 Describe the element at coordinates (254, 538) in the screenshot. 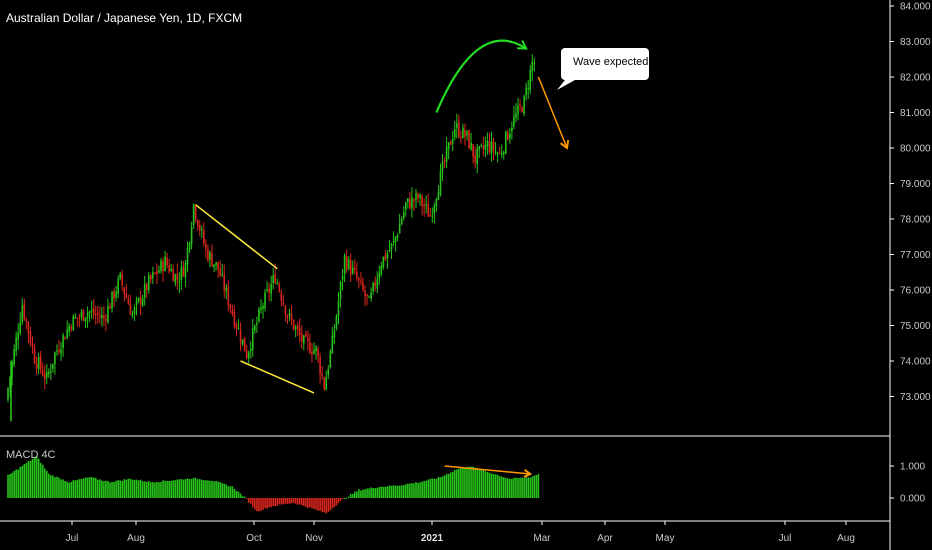

I see `time-tick-label: Oct` at that location.